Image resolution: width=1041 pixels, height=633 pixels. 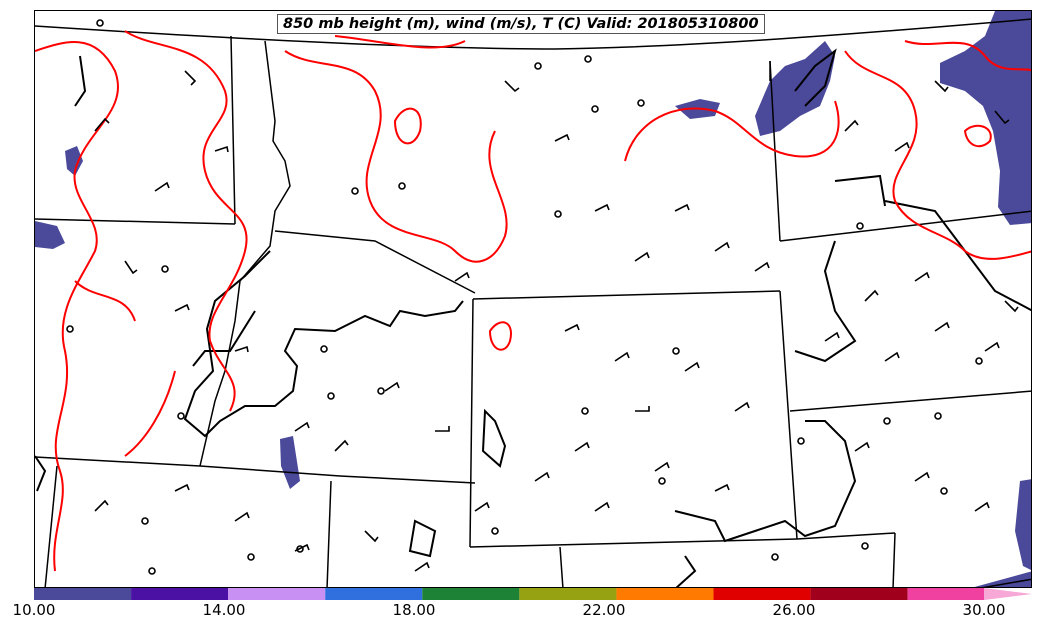 I want to click on colorbar-tick-label: 22.00, so click(x=604, y=610).